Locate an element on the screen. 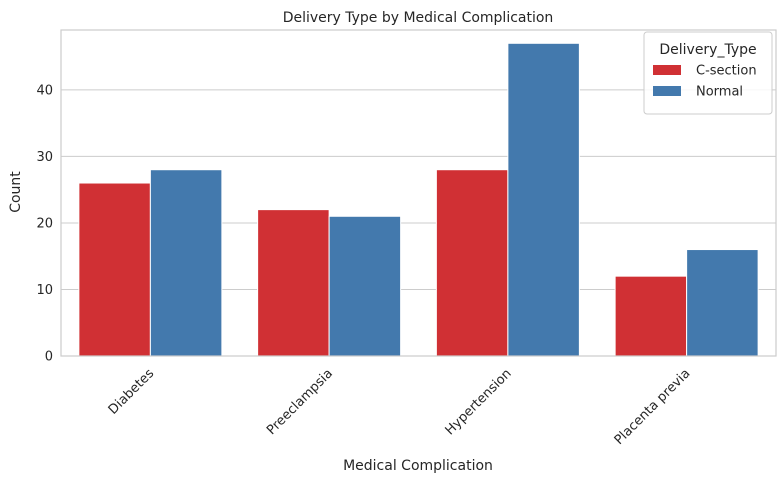 The image size is (784, 484). y-tick-label: 20 is located at coordinates (44, 223).